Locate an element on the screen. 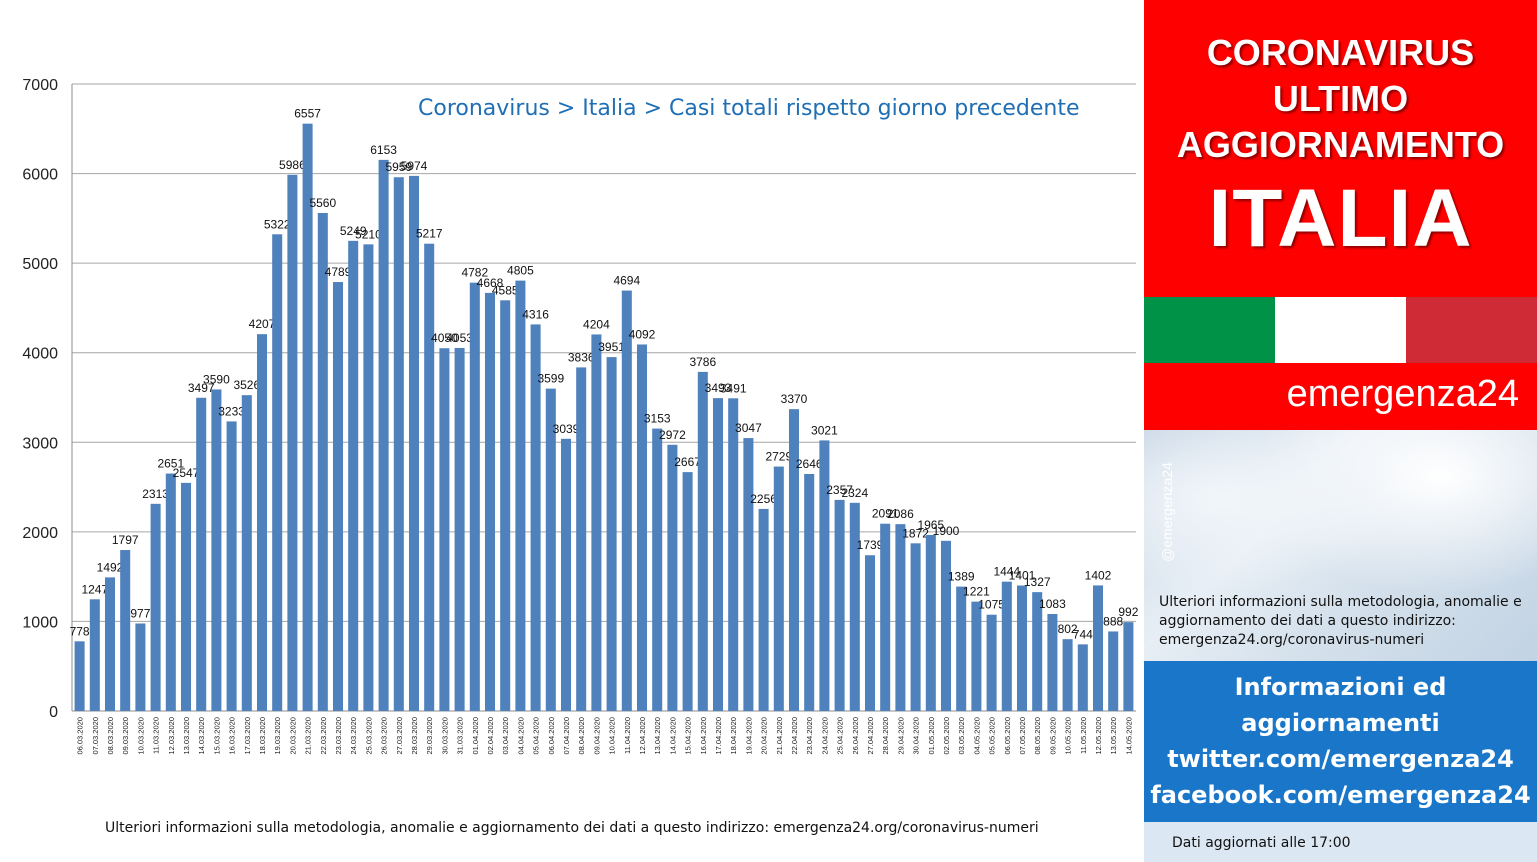 The image size is (1537, 862). data-label: 888 is located at coordinates (1113, 621).